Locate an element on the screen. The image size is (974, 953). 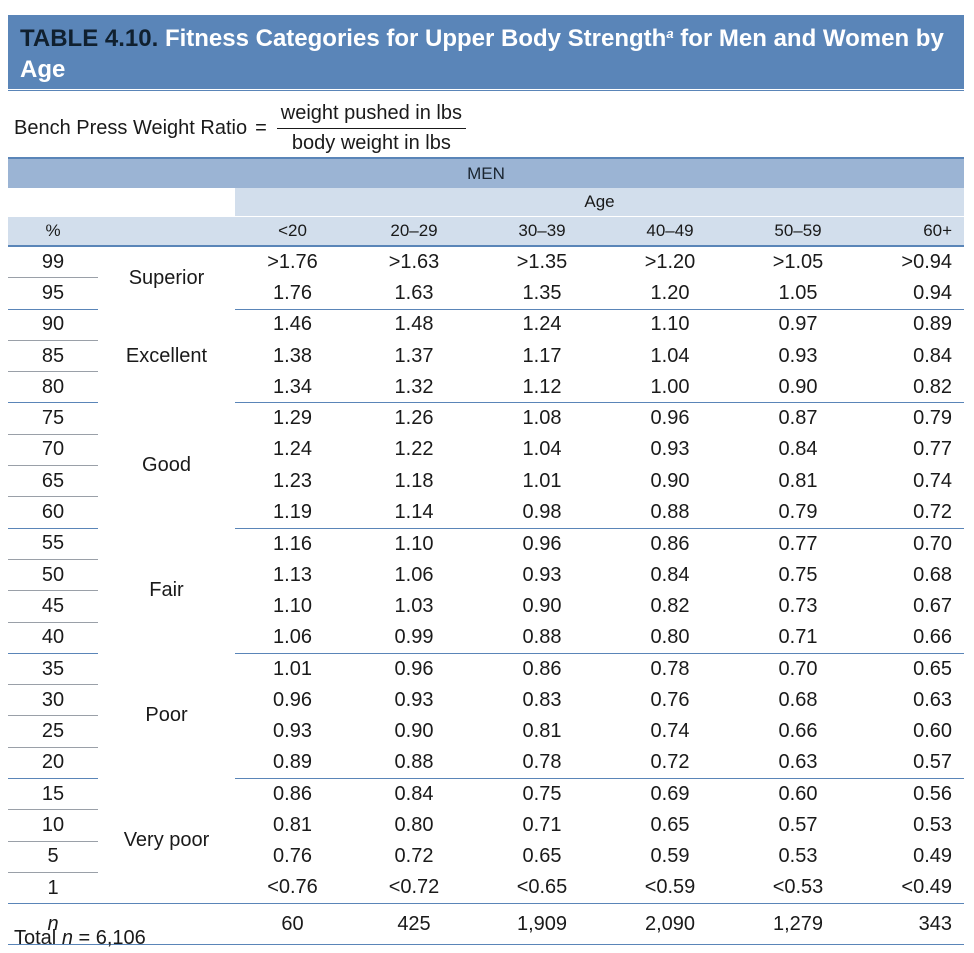
sample-size-cell: 1,909 is located at coordinates (542, 924).